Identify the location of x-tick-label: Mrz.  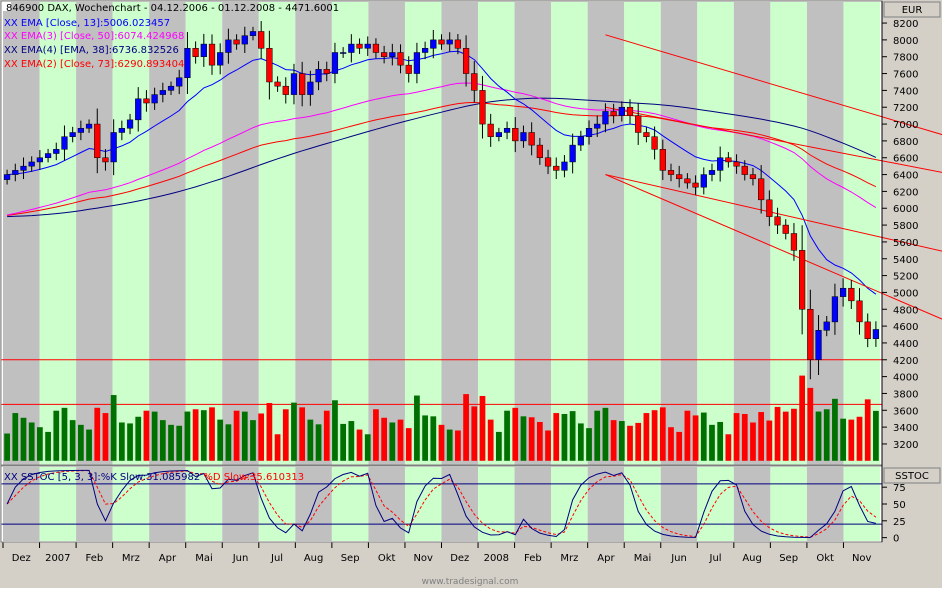
(131, 558).